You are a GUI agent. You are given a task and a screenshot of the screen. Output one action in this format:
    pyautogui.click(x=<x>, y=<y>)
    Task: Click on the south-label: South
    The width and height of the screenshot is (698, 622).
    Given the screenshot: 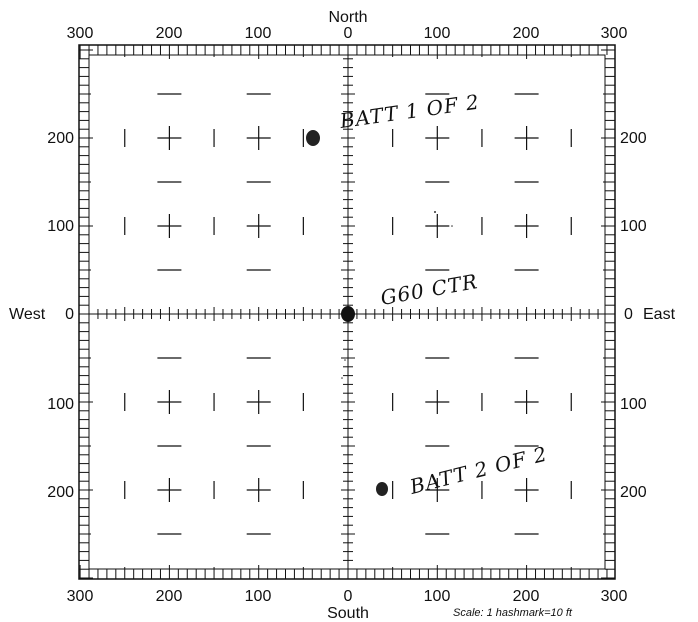 What is the action you would take?
    pyautogui.click(x=348, y=613)
    